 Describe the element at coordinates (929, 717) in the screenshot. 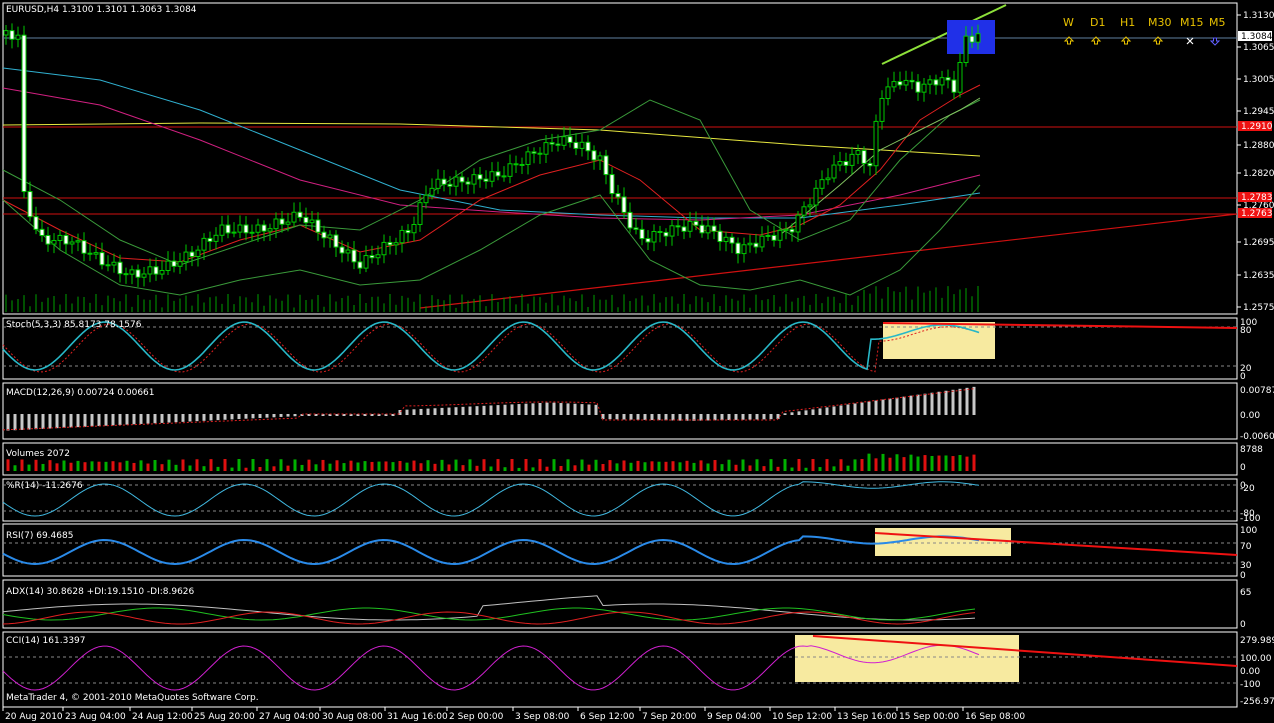

I see `time-tick-label: 15 Sep 00:00` at that location.